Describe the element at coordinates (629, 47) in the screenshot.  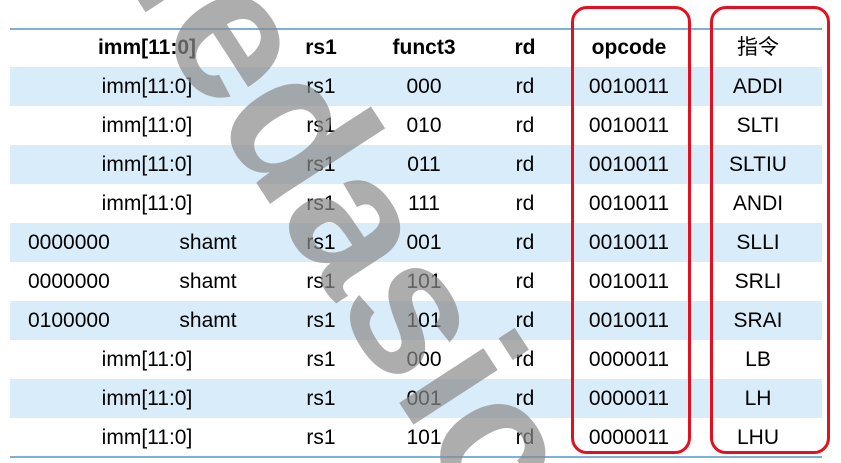
I see `header-opcode: opcode` at that location.